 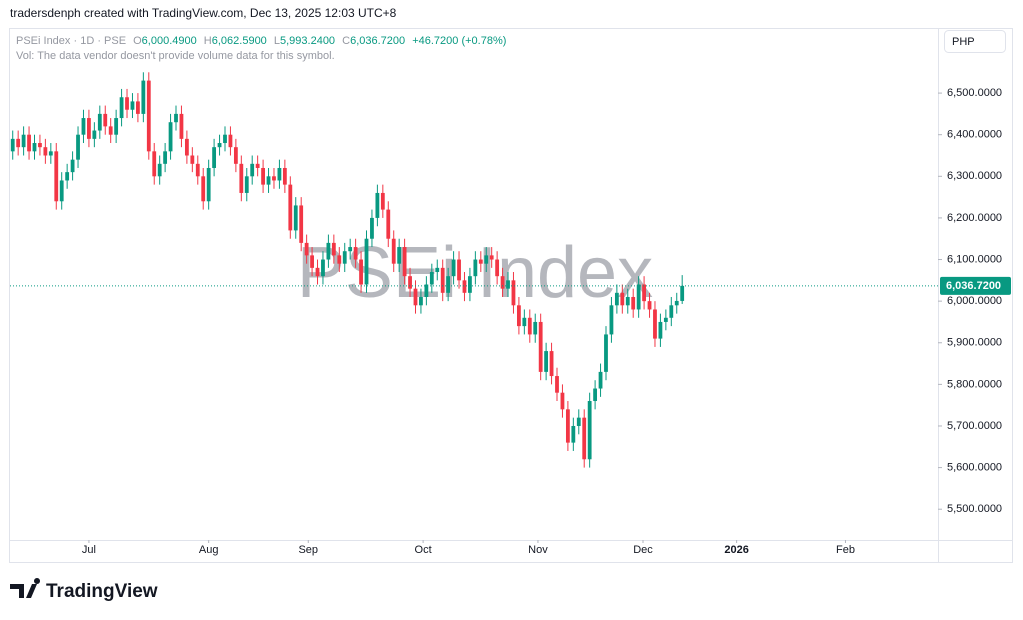 I want to click on y-tick-label: 5,700.0000, so click(x=974, y=426).